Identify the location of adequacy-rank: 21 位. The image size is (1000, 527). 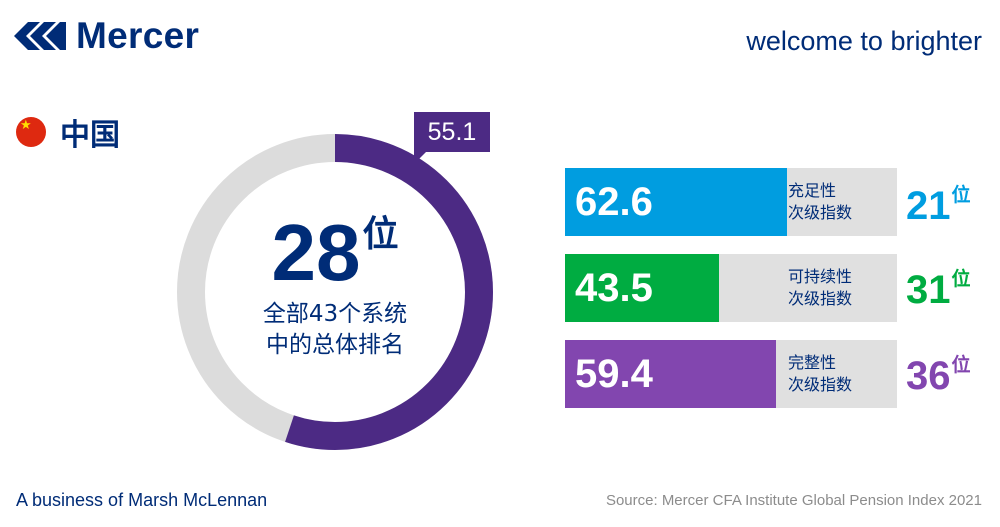
(938, 206).